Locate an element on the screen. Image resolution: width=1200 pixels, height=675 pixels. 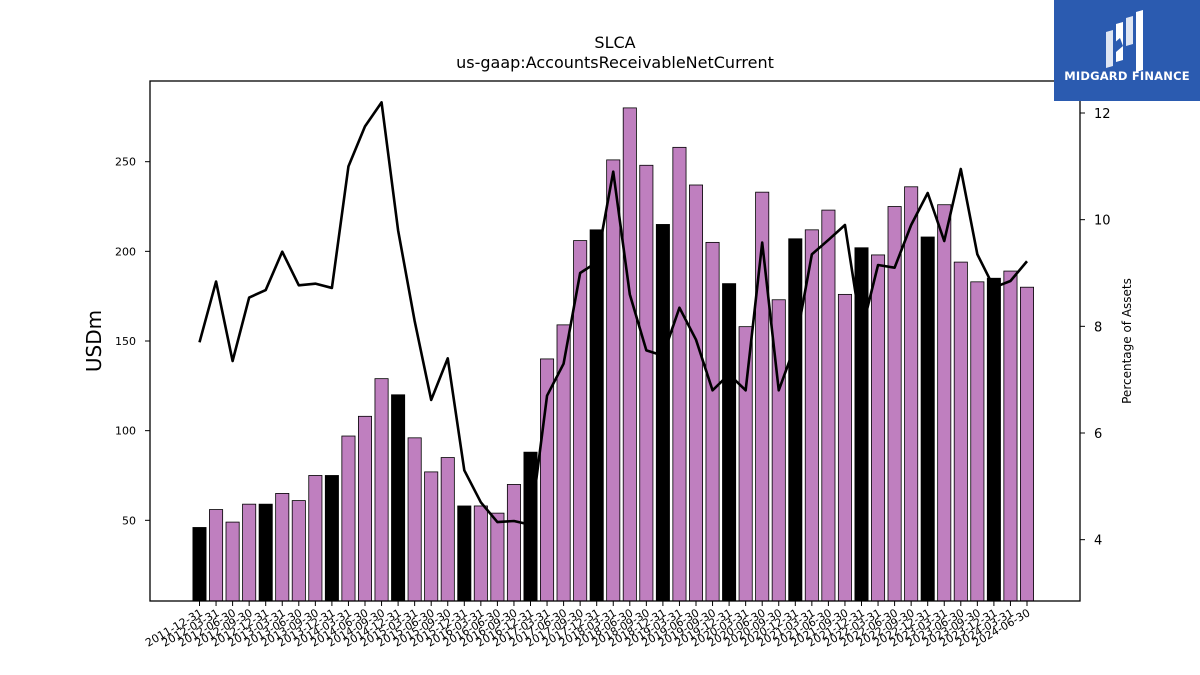
y-axis-label: USDm is located at coordinates (94, 341).